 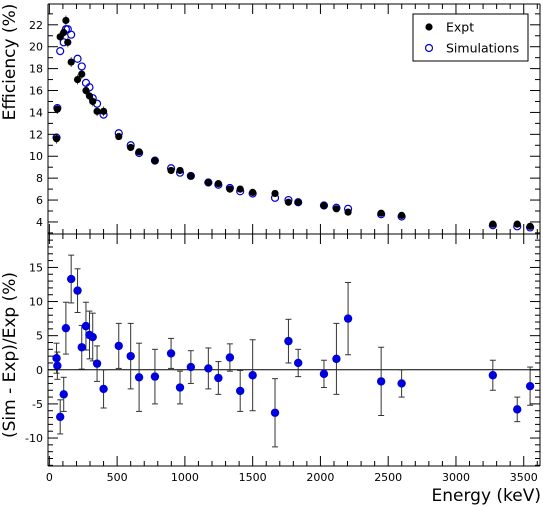 I want to click on legend-sim-label: Simulations, so click(x=482, y=48).